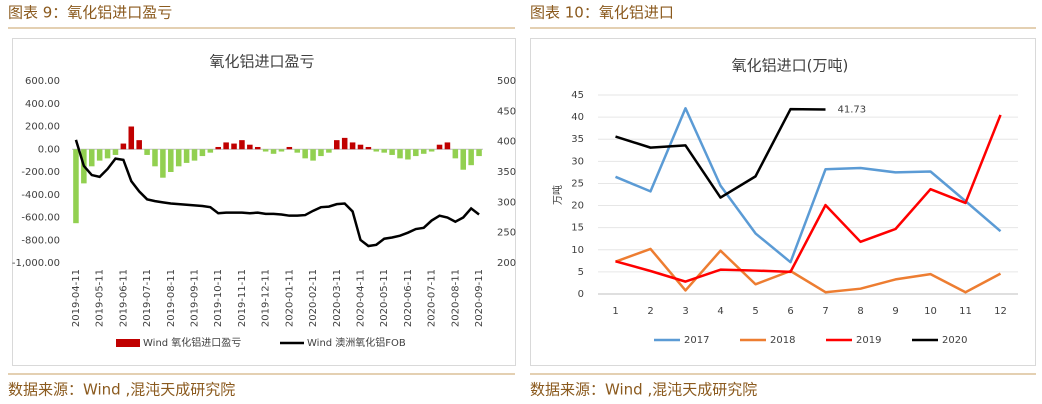  What do you see at coordinates (860, 311) in the screenshot?
I see `x-tick-label: 8` at bounding box center [860, 311].